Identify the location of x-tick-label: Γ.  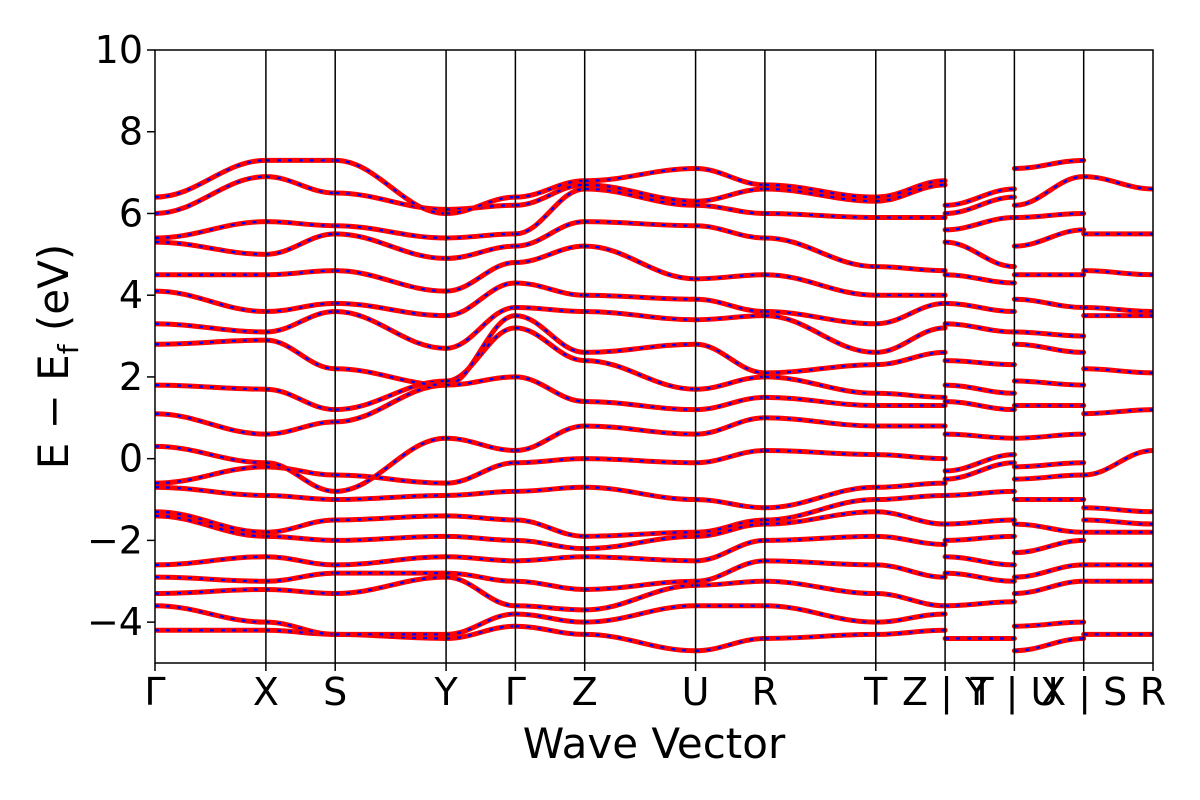
(515, 692).